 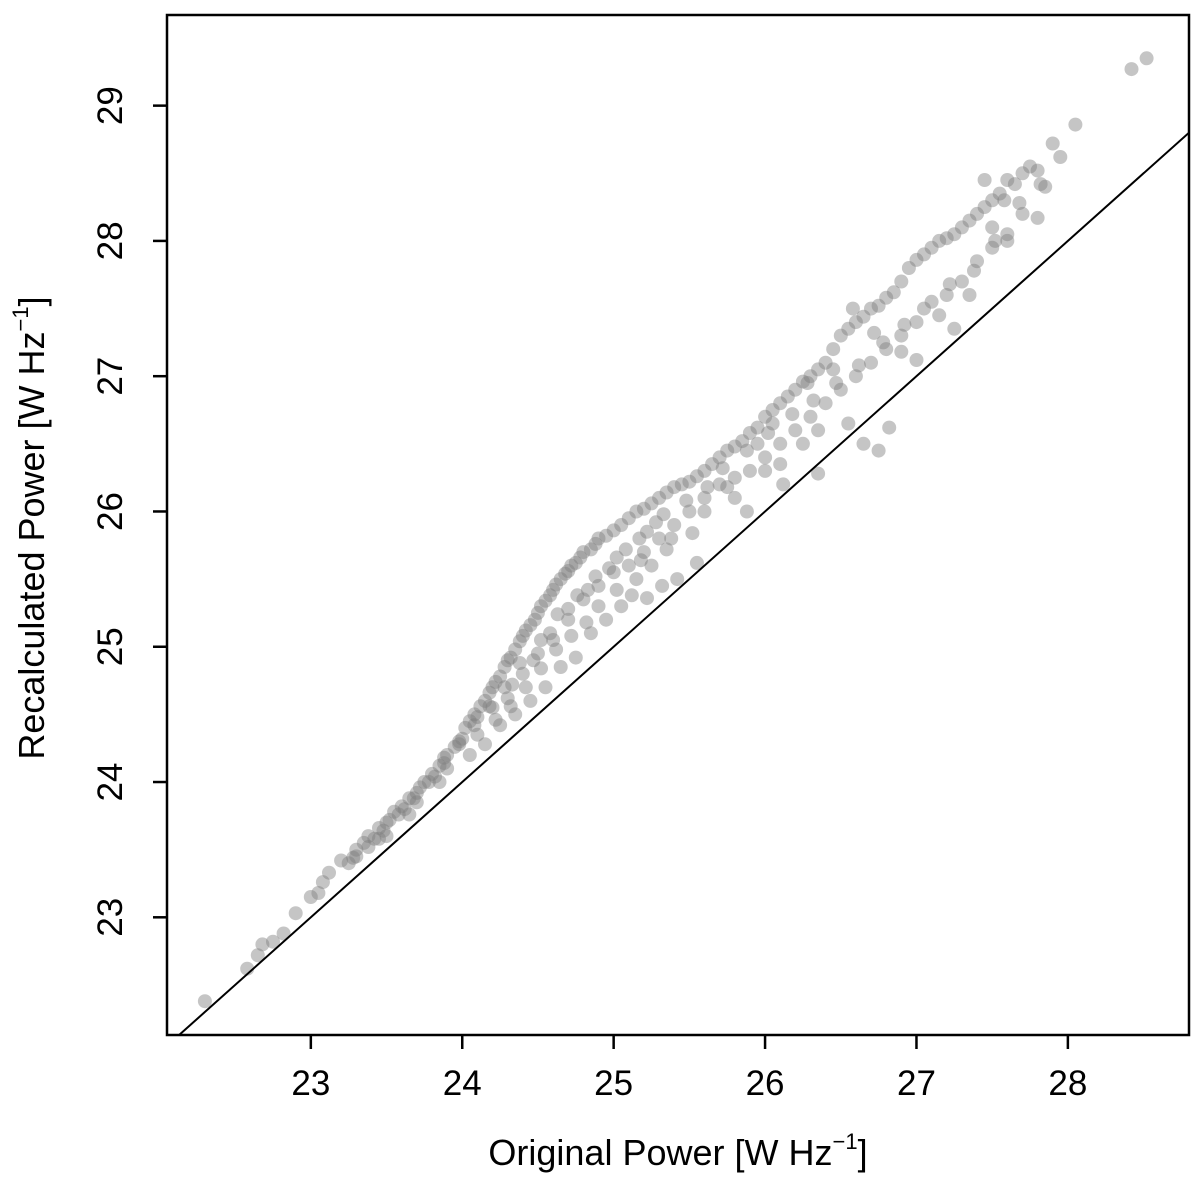 What do you see at coordinates (863, 1152) in the screenshot?
I see `x-axis-title-close: ]` at bounding box center [863, 1152].